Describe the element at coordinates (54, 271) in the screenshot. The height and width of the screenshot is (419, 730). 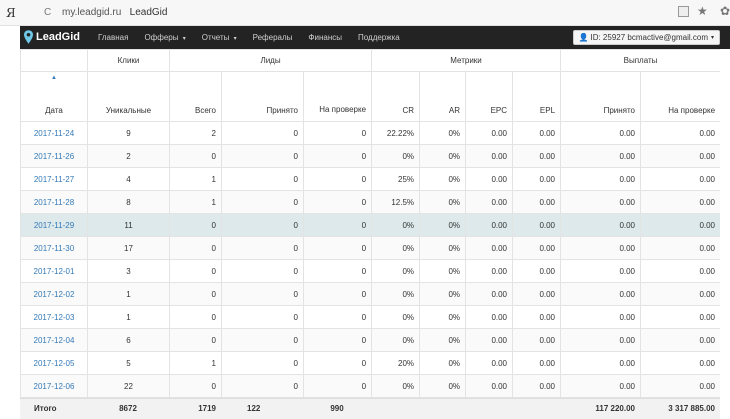
I see `cell-date: 2017-12-01` at that location.